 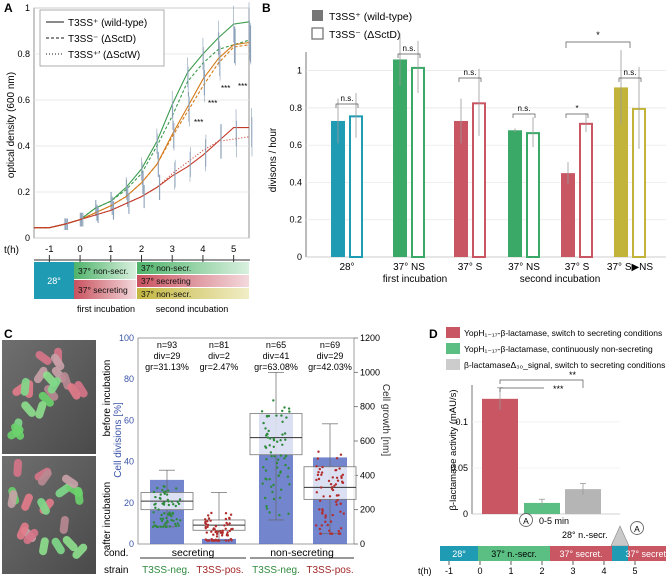 What do you see at coordinates (141, 249) in the screenshot?
I see `a-x-tick-label: 2` at bounding box center [141, 249].